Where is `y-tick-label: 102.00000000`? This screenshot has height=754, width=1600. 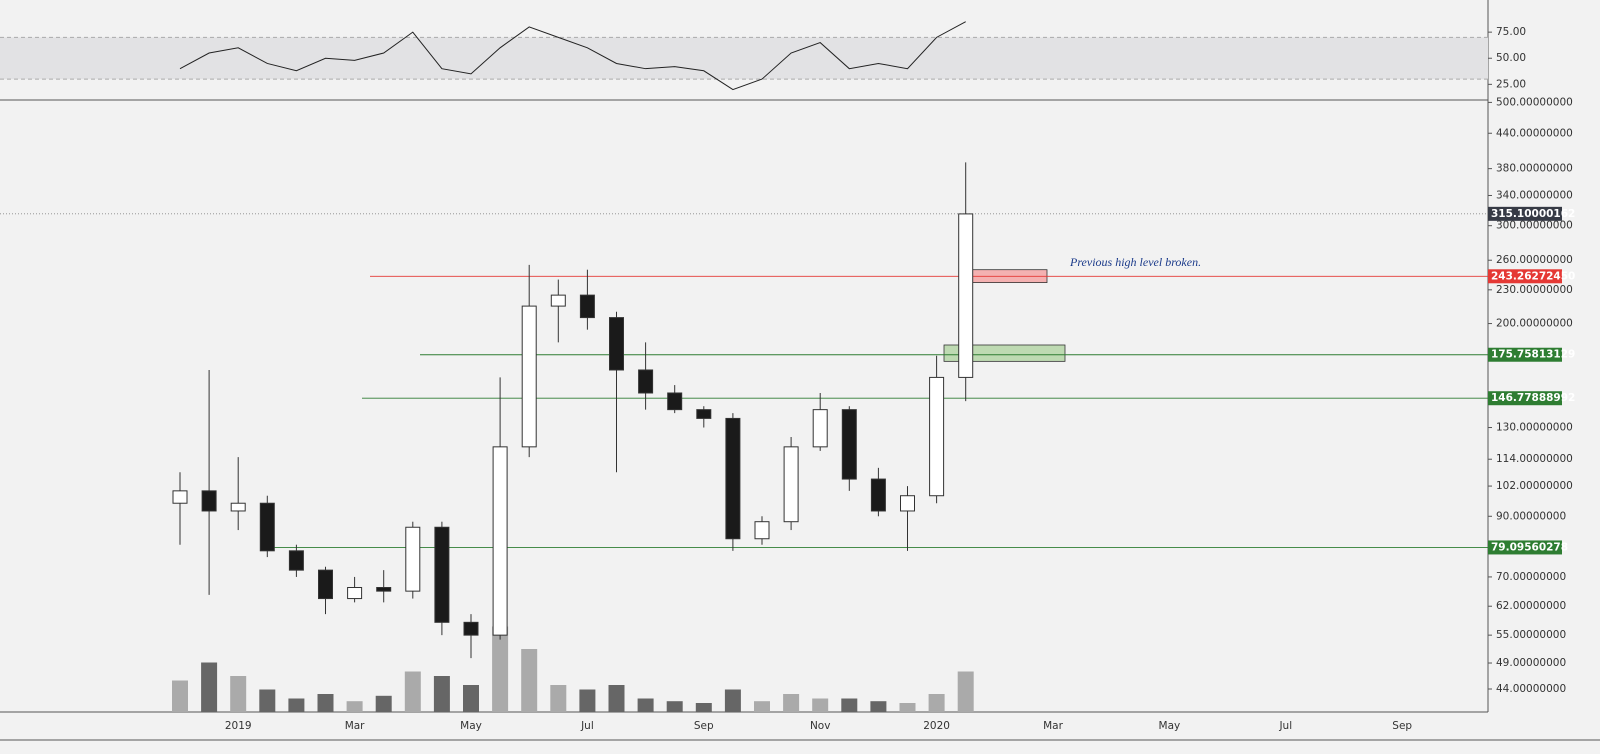 y-tick-label: 102.00000000 is located at coordinates (1534, 486).